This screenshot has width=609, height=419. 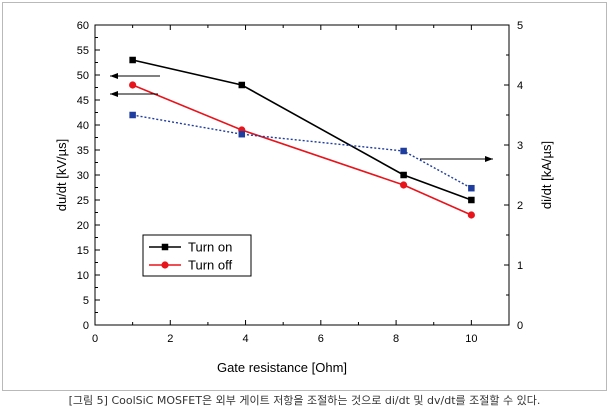 I want to click on legend-label-1: Turn off, so click(x=210, y=265).